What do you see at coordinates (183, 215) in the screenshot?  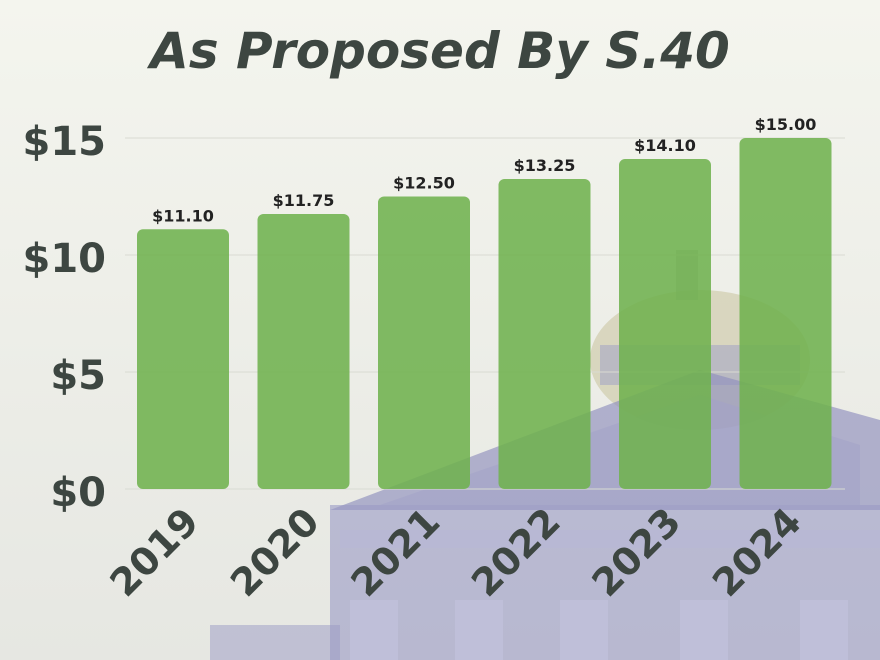 I see `data-label: $11.10` at bounding box center [183, 215].